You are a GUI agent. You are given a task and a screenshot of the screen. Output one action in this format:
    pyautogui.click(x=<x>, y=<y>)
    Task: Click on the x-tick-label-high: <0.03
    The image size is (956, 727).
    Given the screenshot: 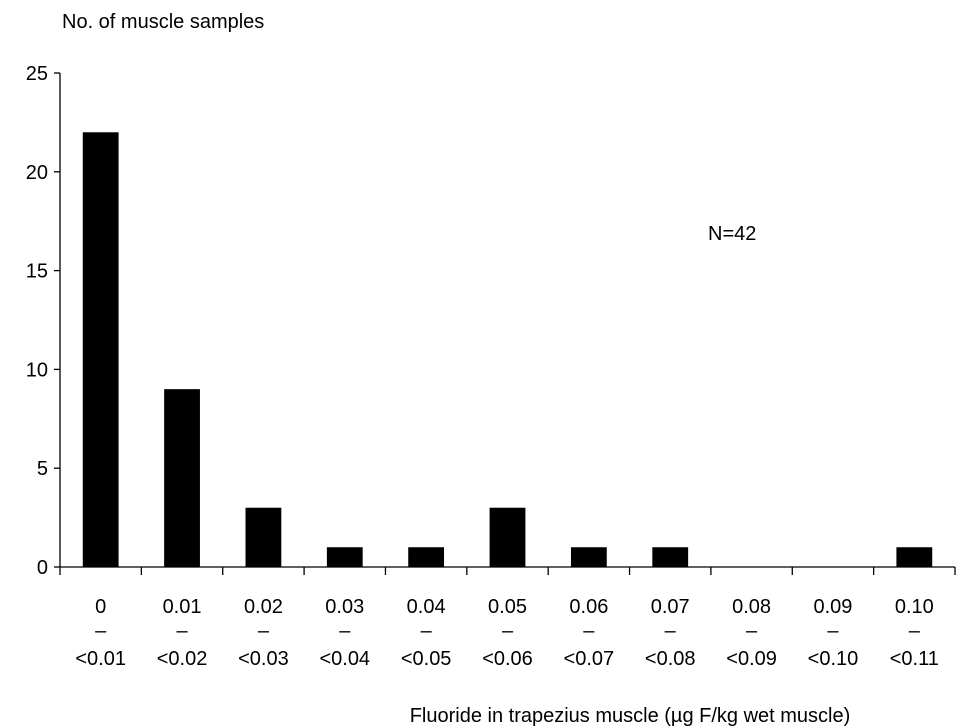 What is the action you would take?
    pyautogui.click(x=263, y=659)
    